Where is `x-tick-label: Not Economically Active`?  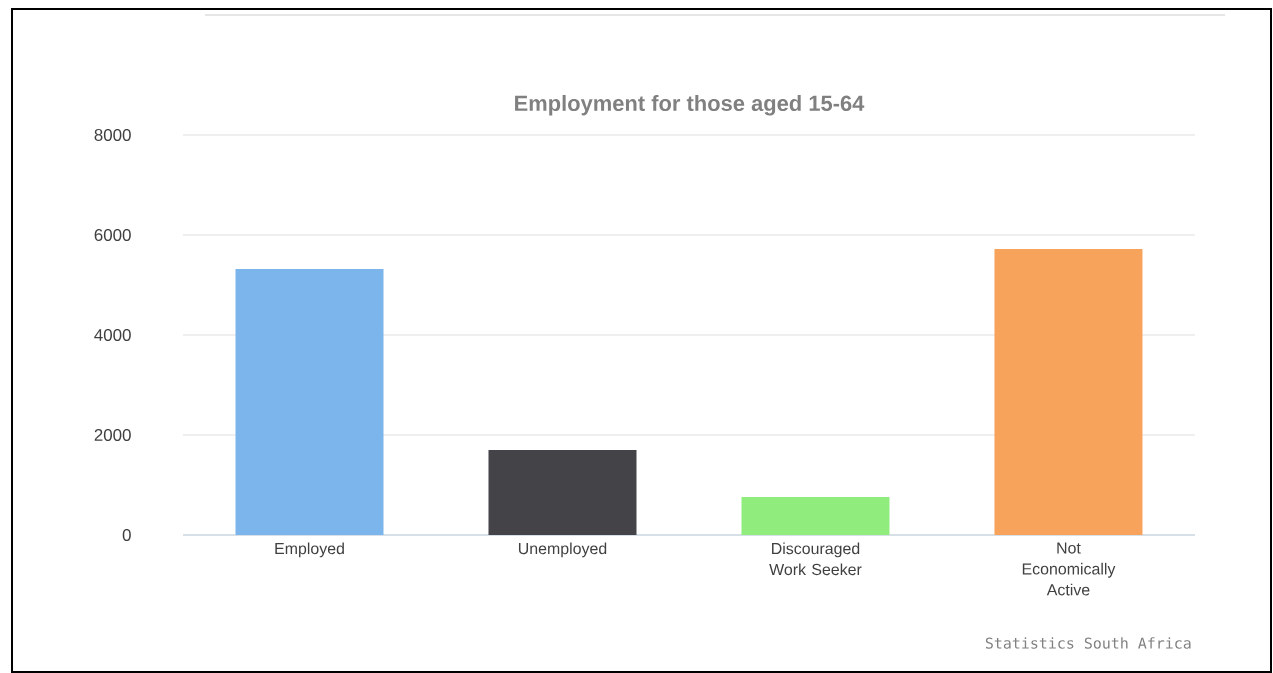 x-tick-label: Not Economically Active is located at coordinates (1069, 569).